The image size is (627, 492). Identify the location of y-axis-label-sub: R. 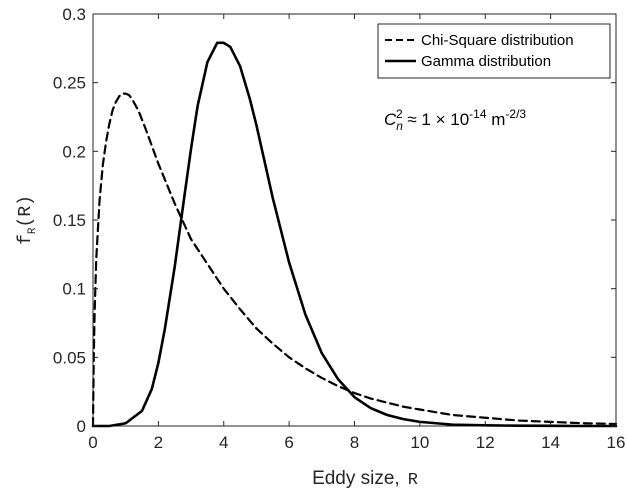
(33, 230).